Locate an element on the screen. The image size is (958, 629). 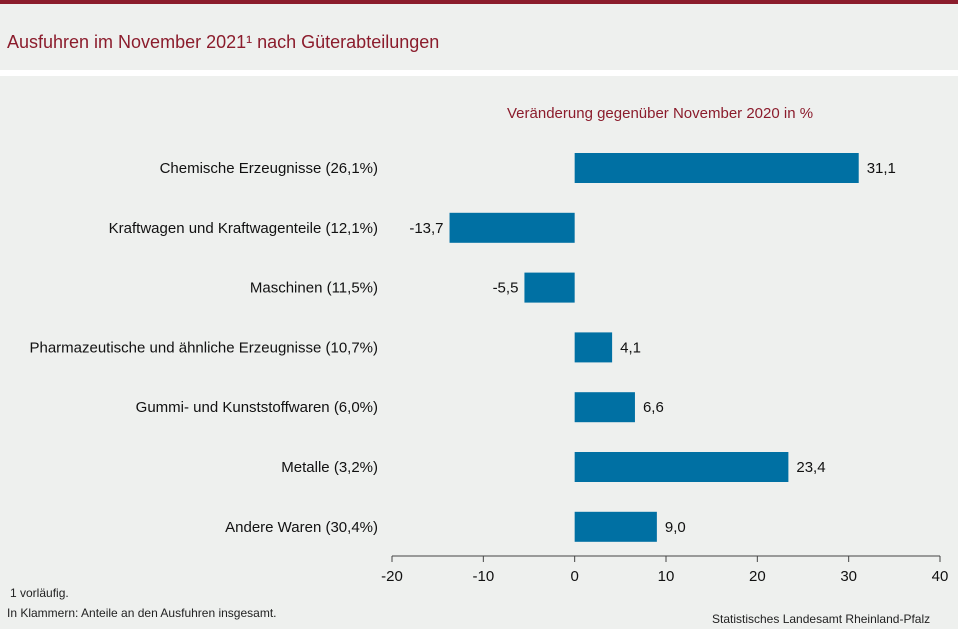
category-label: Gummi- und Kunststoffwaren (6,0%) is located at coordinates (257, 407).